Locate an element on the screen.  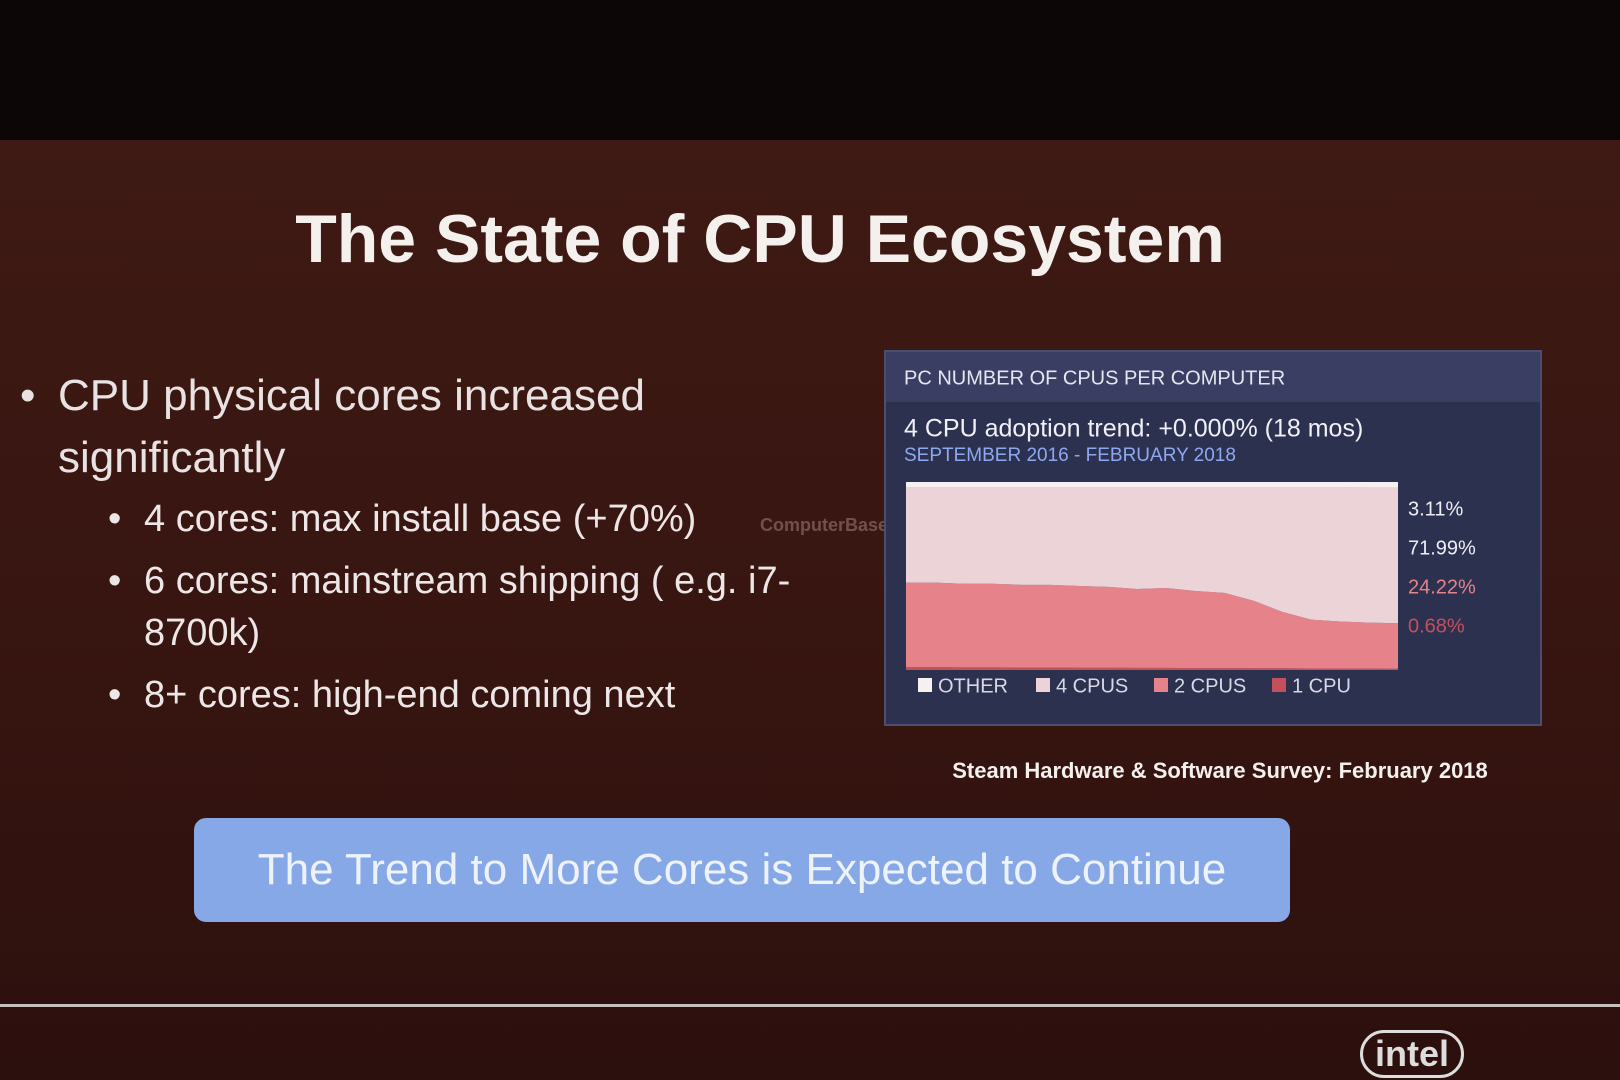
logo: intel is located at coordinates (1412, 1054).